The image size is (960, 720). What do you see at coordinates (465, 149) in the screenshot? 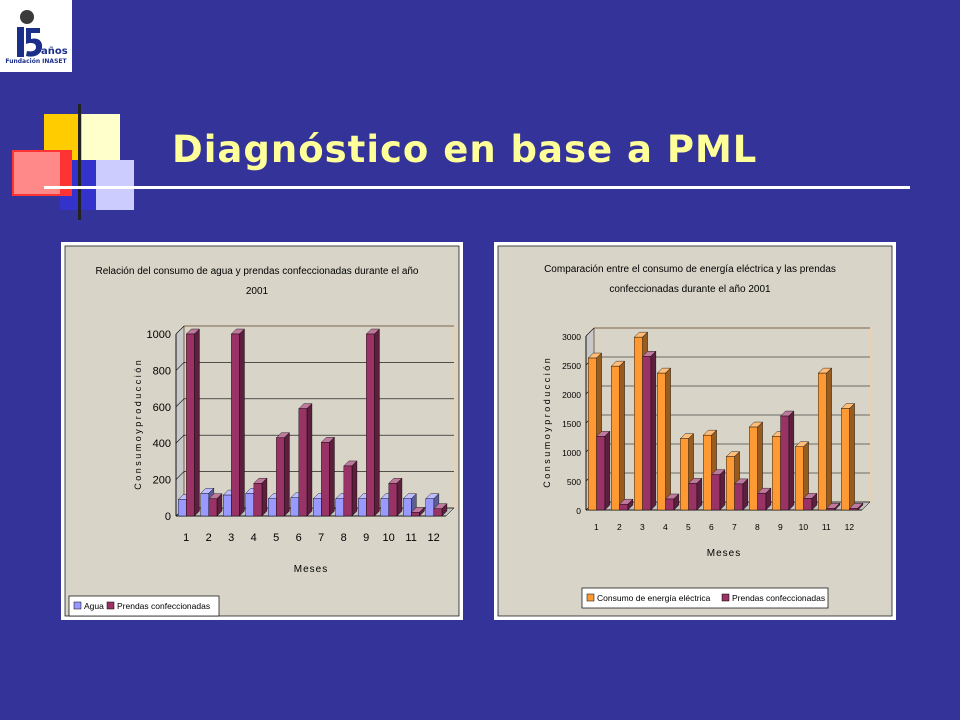
I see `slide-title: Diagnóstico en base a PML` at bounding box center [465, 149].